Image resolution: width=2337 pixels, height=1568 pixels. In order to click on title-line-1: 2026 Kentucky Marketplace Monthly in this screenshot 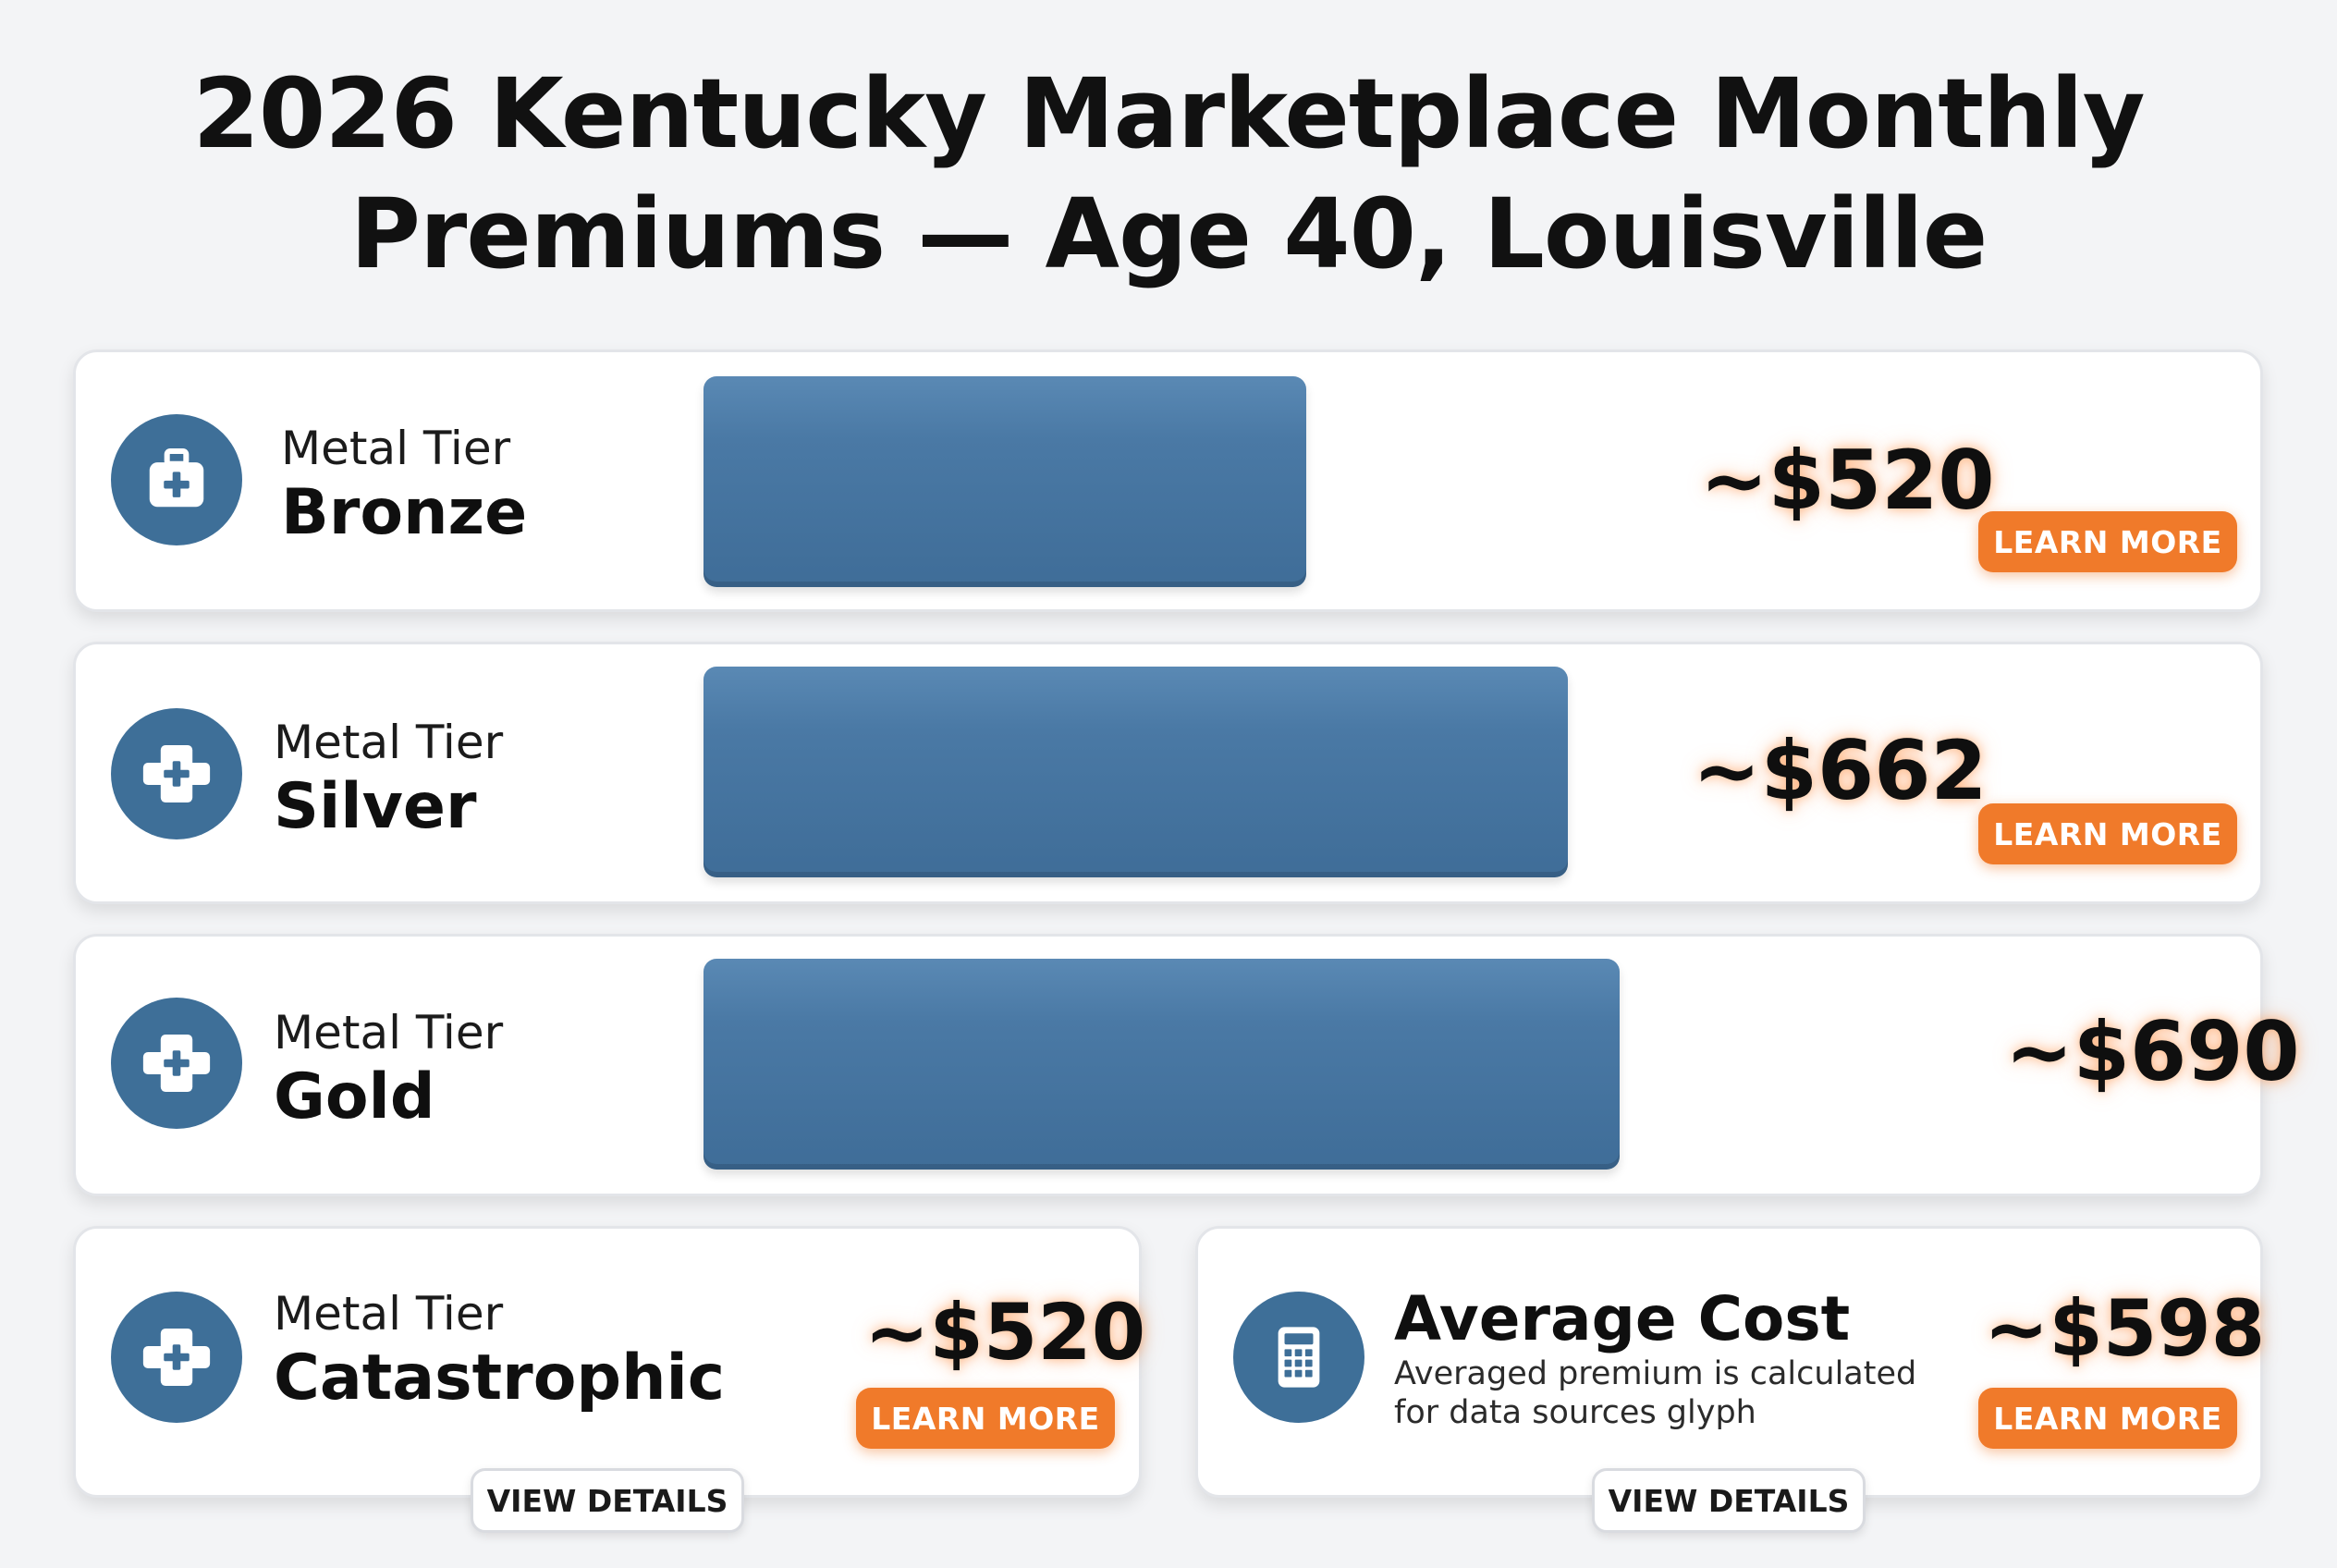, I will do `click(1169, 114)`.